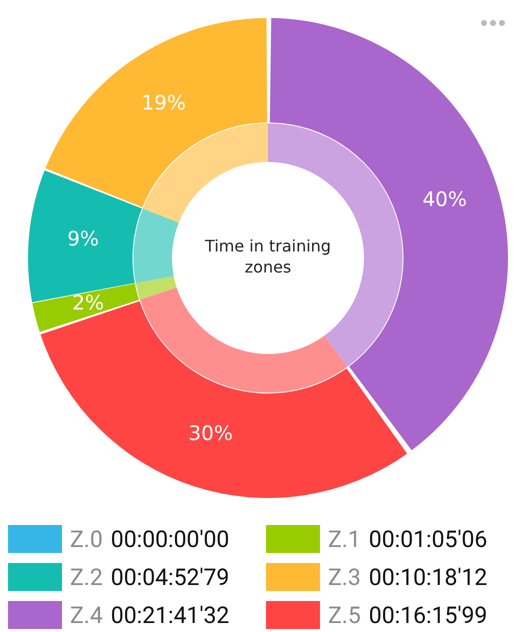  What do you see at coordinates (150, 539) in the screenshot?
I see `legend-label: Z.0 00:00:00'00` at bounding box center [150, 539].